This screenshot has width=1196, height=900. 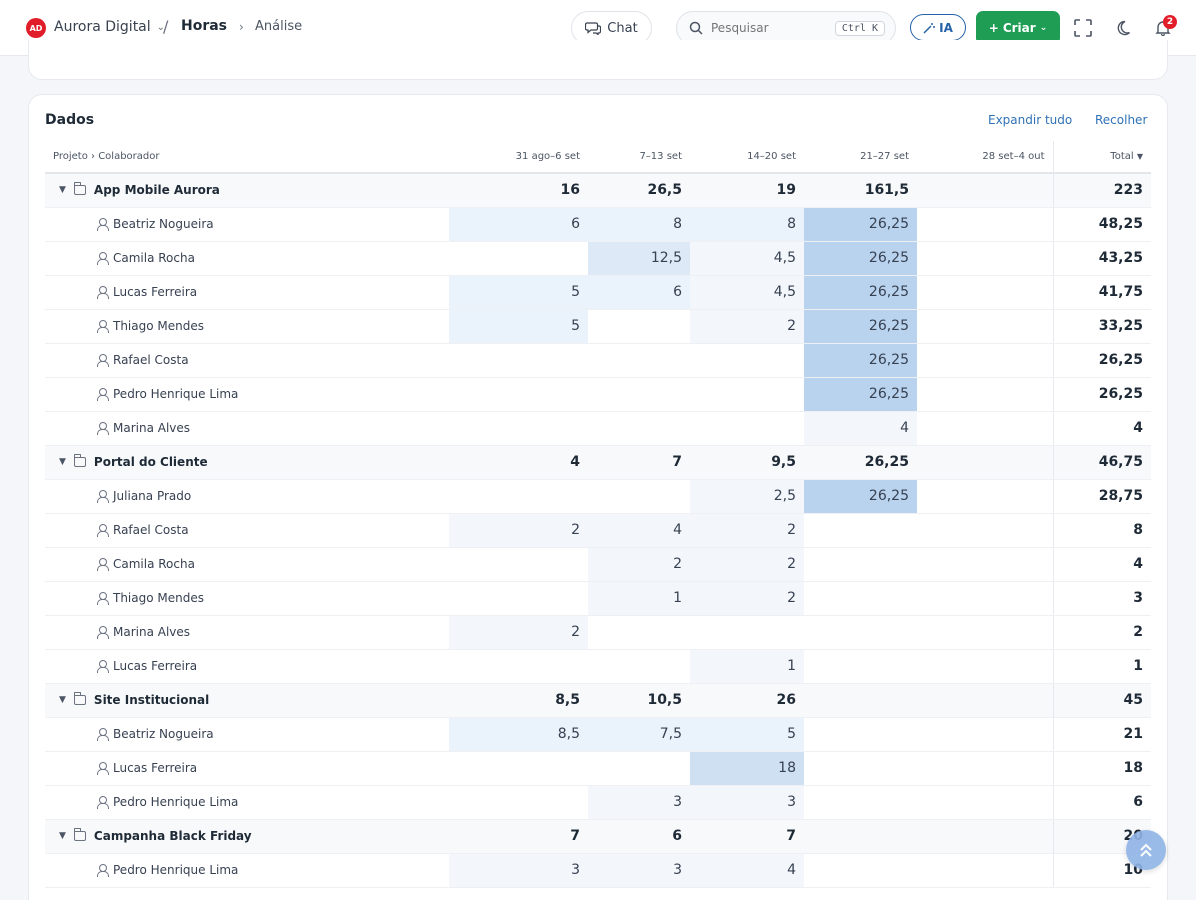 I want to click on row-total-cell: 18, so click(x=1101, y=768).